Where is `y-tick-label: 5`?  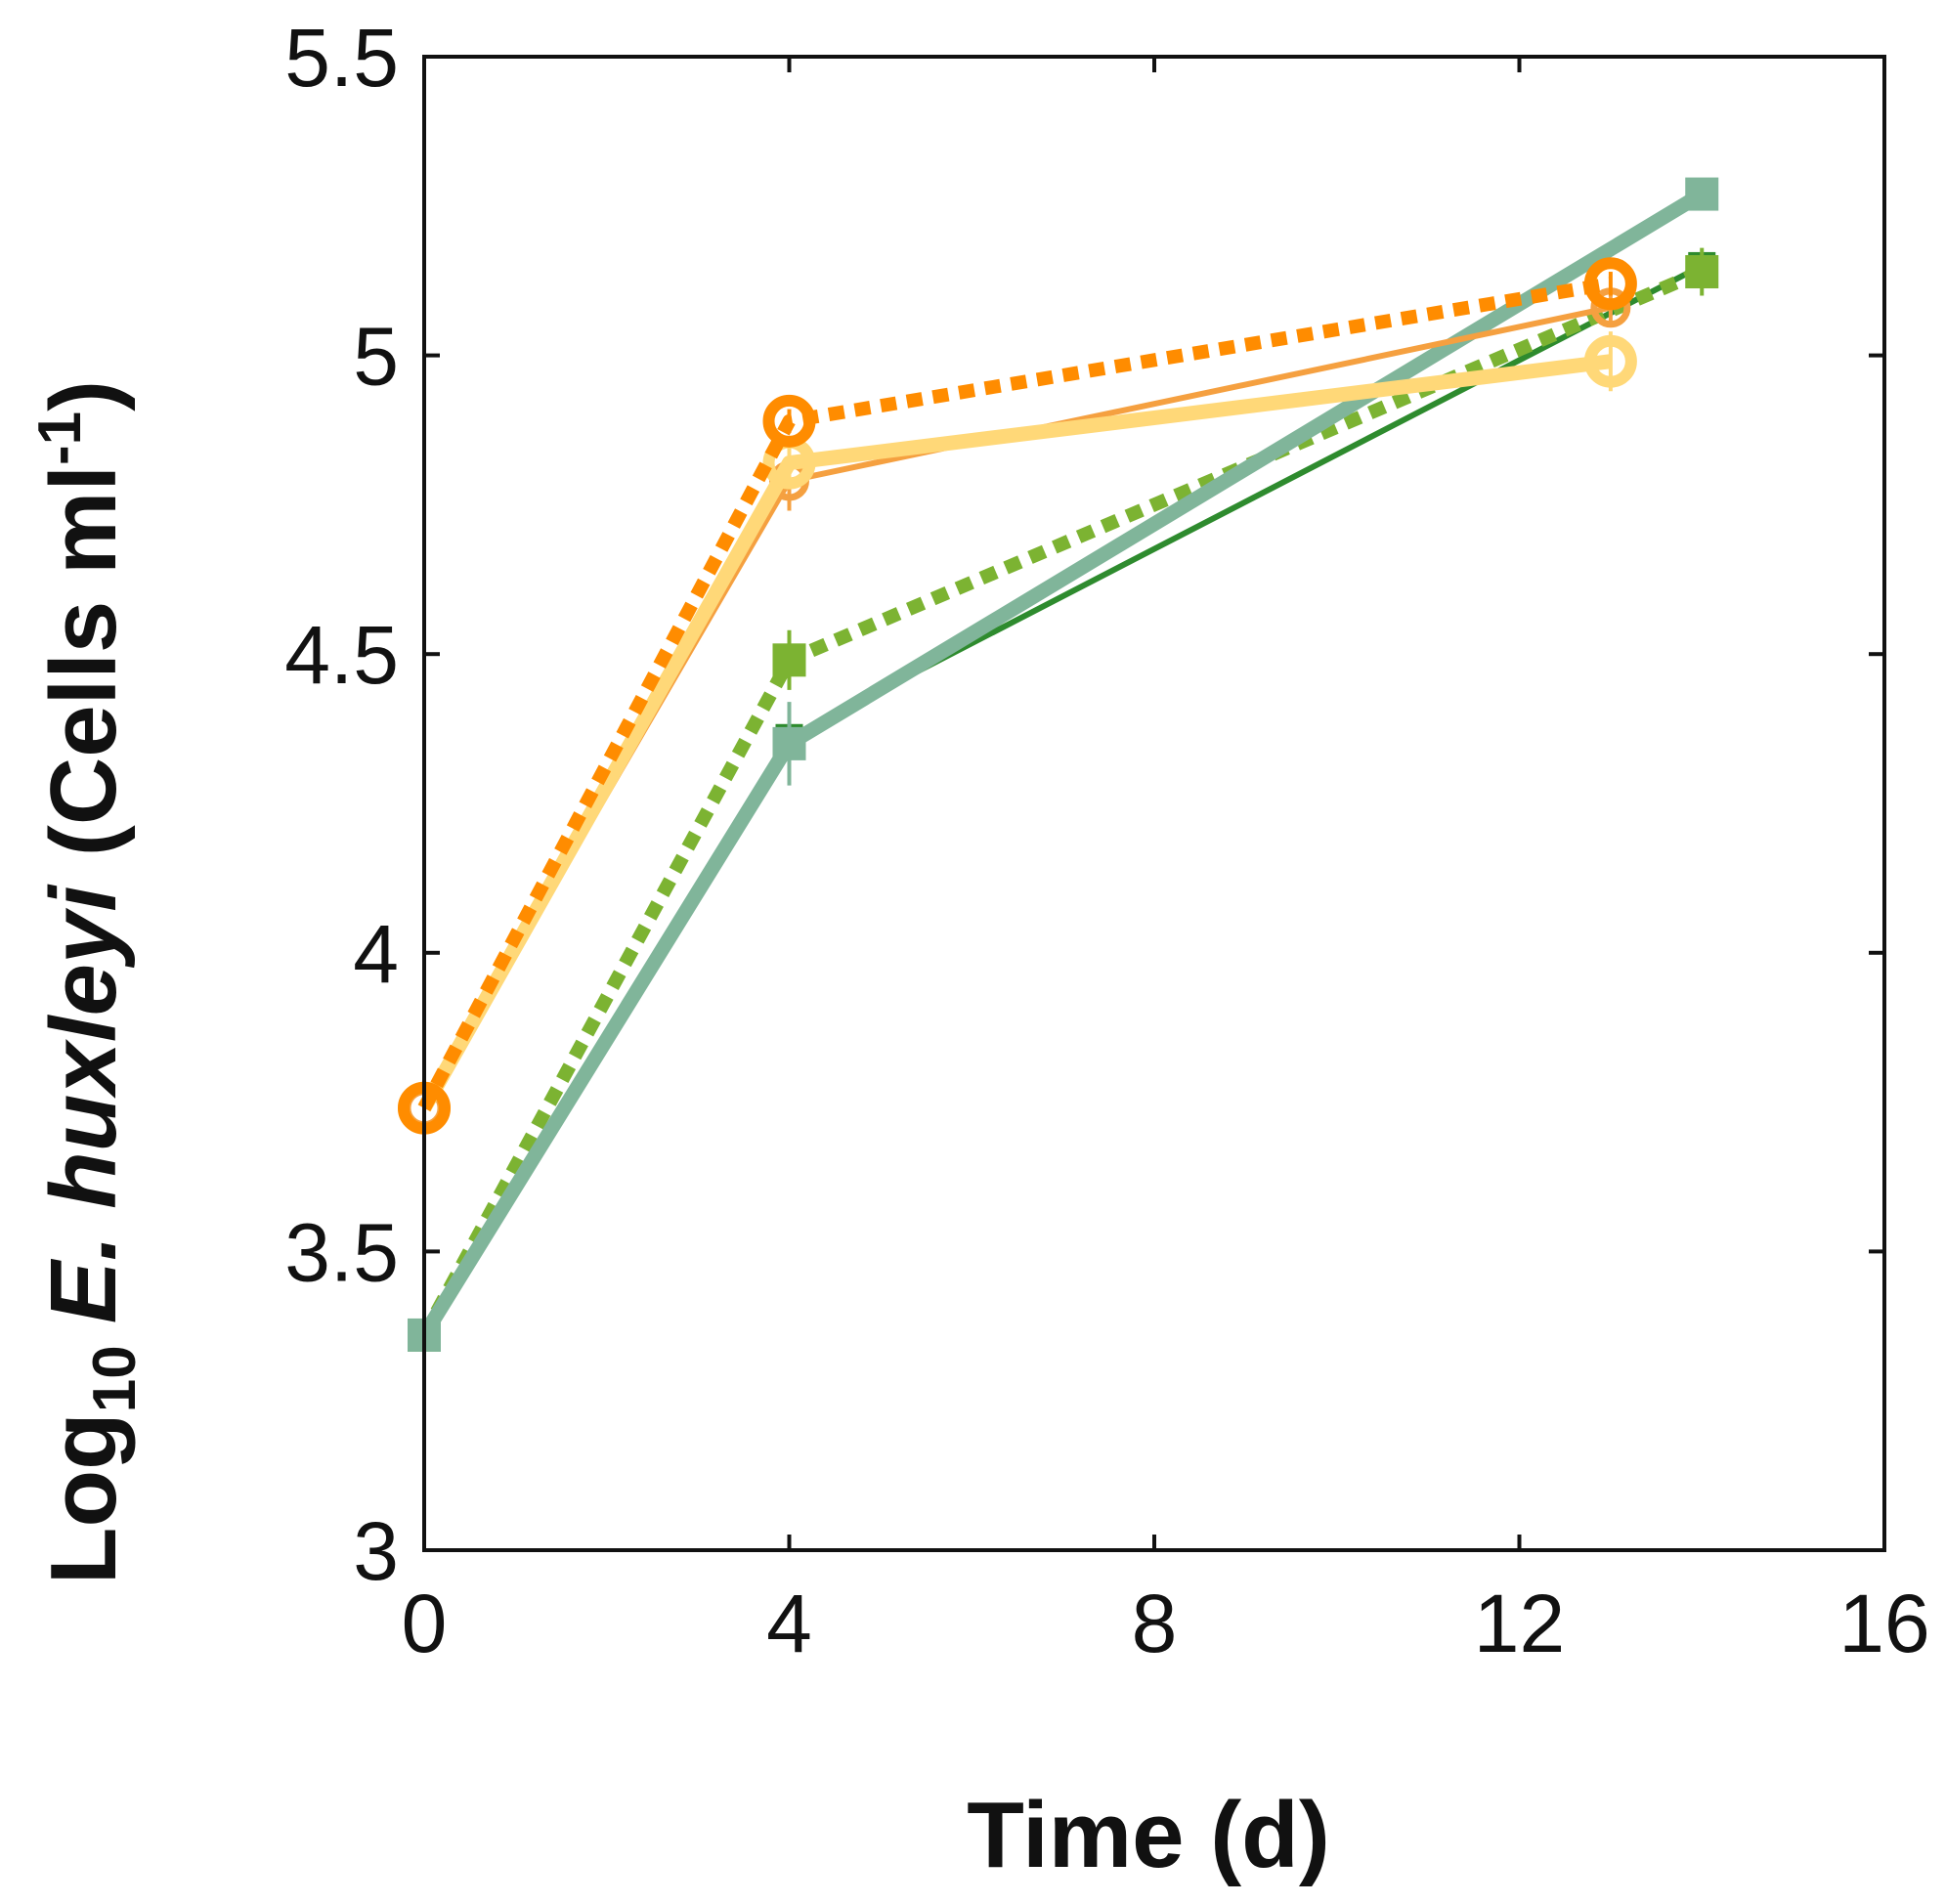 y-tick-label: 5 is located at coordinates (376, 357).